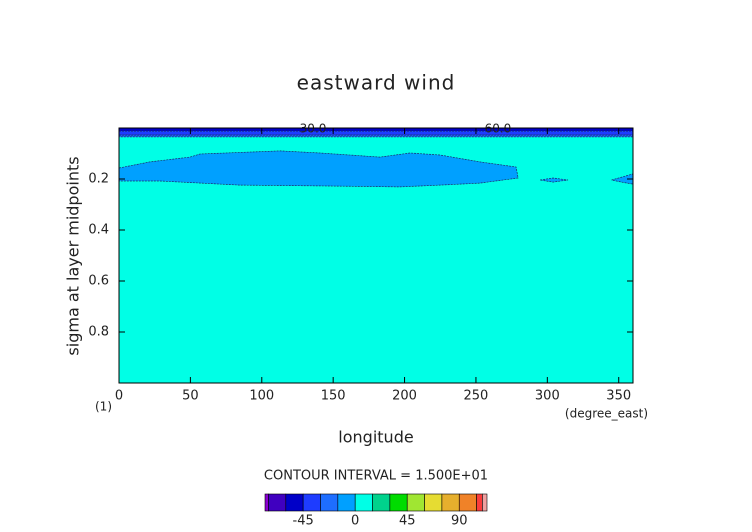 This screenshot has height=532, width=752. What do you see at coordinates (606, 414) in the screenshot?
I see `x-units: (degree_east)` at bounding box center [606, 414].